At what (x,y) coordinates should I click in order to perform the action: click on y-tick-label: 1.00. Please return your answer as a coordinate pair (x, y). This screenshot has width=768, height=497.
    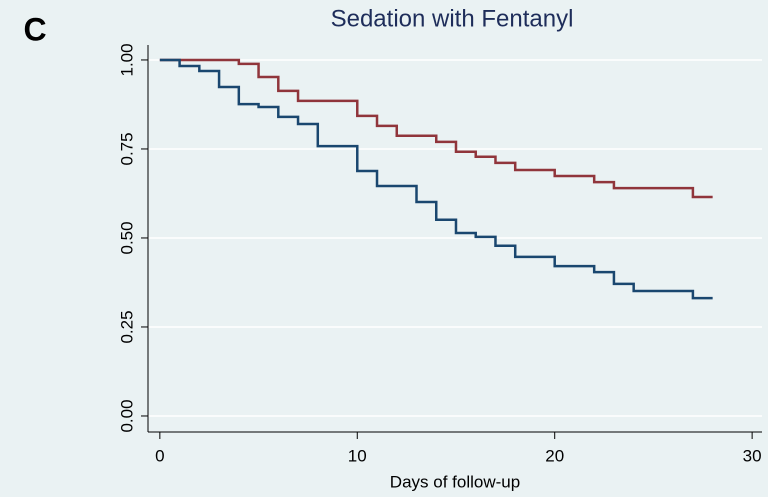
    Looking at the image, I should click on (126, 59).